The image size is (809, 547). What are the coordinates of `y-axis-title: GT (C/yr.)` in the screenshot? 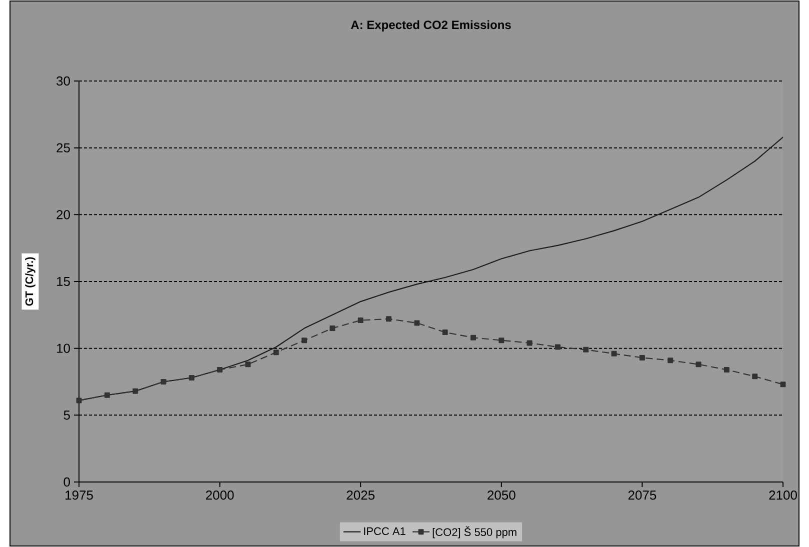 It's located at (30, 281).